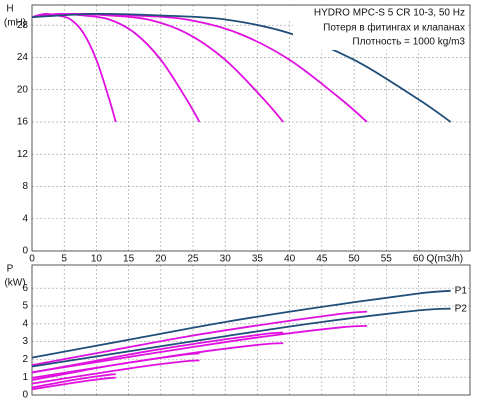 The width and height of the screenshot is (500, 400). What do you see at coordinates (32, 259) in the screenshot?
I see `x-tick-label: 0` at bounding box center [32, 259].